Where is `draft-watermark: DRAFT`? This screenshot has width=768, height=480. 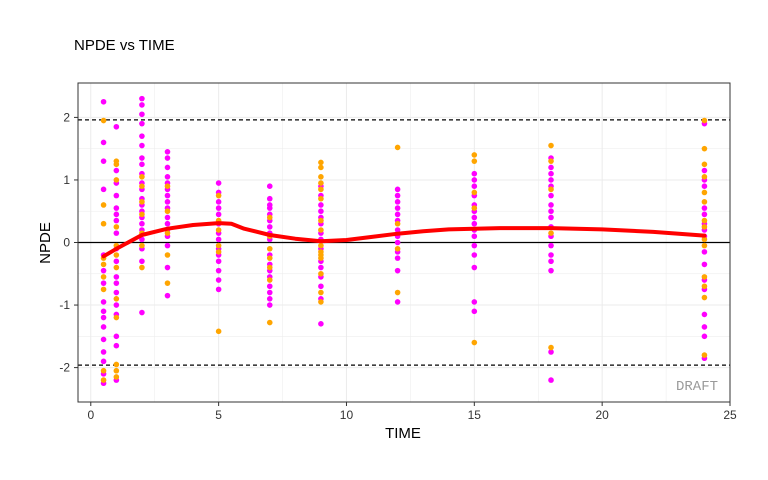 draft-watermark: DRAFT is located at coordinates (697, 387).